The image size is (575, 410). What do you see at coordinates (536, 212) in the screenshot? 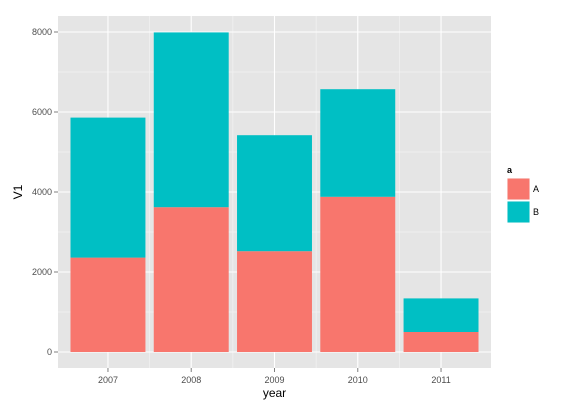
I see `legend-label-B: B` at bounding box center [536, 212].